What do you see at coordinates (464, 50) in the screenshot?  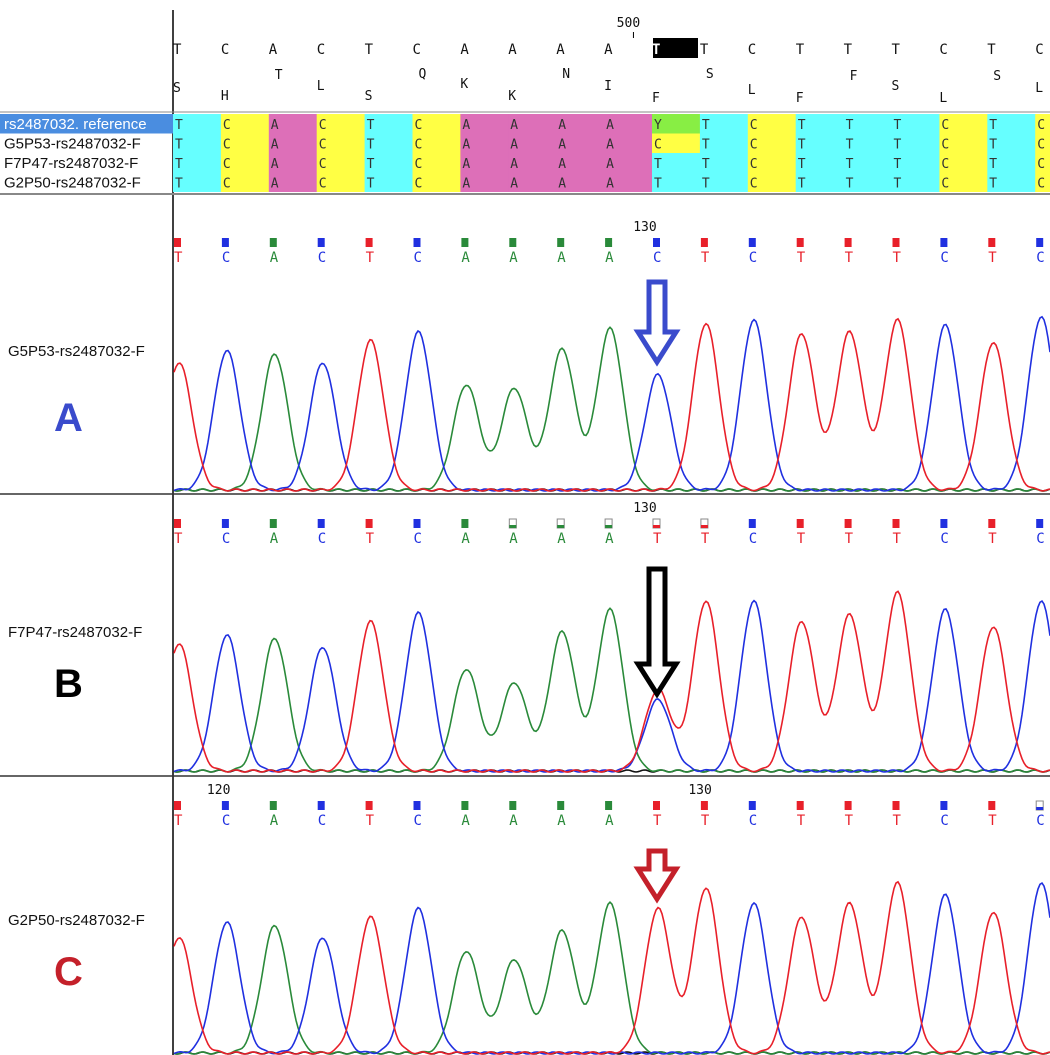 I see `reference-base: A` at bounding box center [464, 50].